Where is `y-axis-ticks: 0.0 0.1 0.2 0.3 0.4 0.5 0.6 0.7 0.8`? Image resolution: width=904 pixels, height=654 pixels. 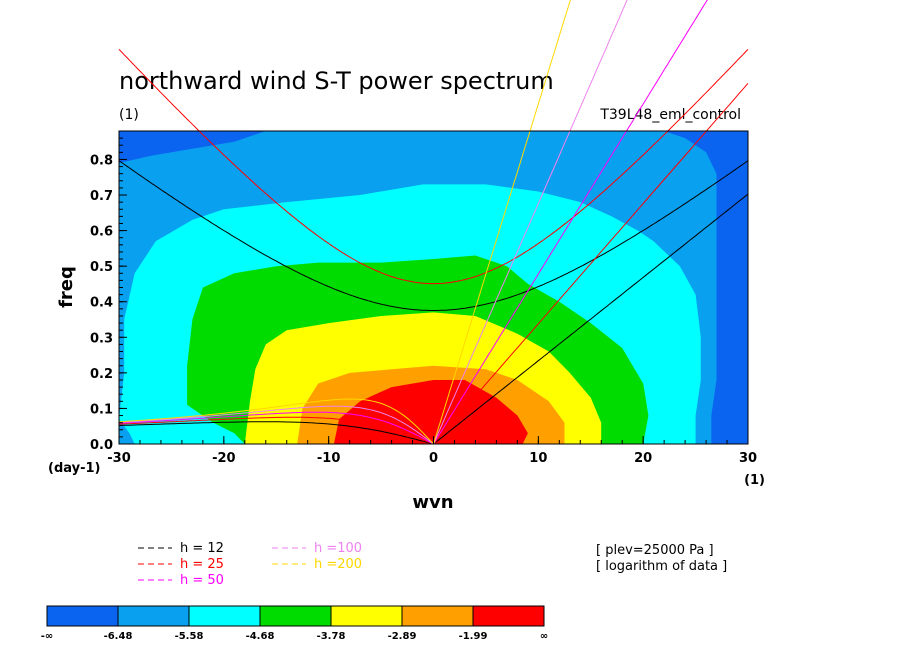 y-axis-ticks: 0.0 0.1 0.2 0.3 0.4 0.5 0.6 0.7 0.8 is located at coordinates (108, 295).